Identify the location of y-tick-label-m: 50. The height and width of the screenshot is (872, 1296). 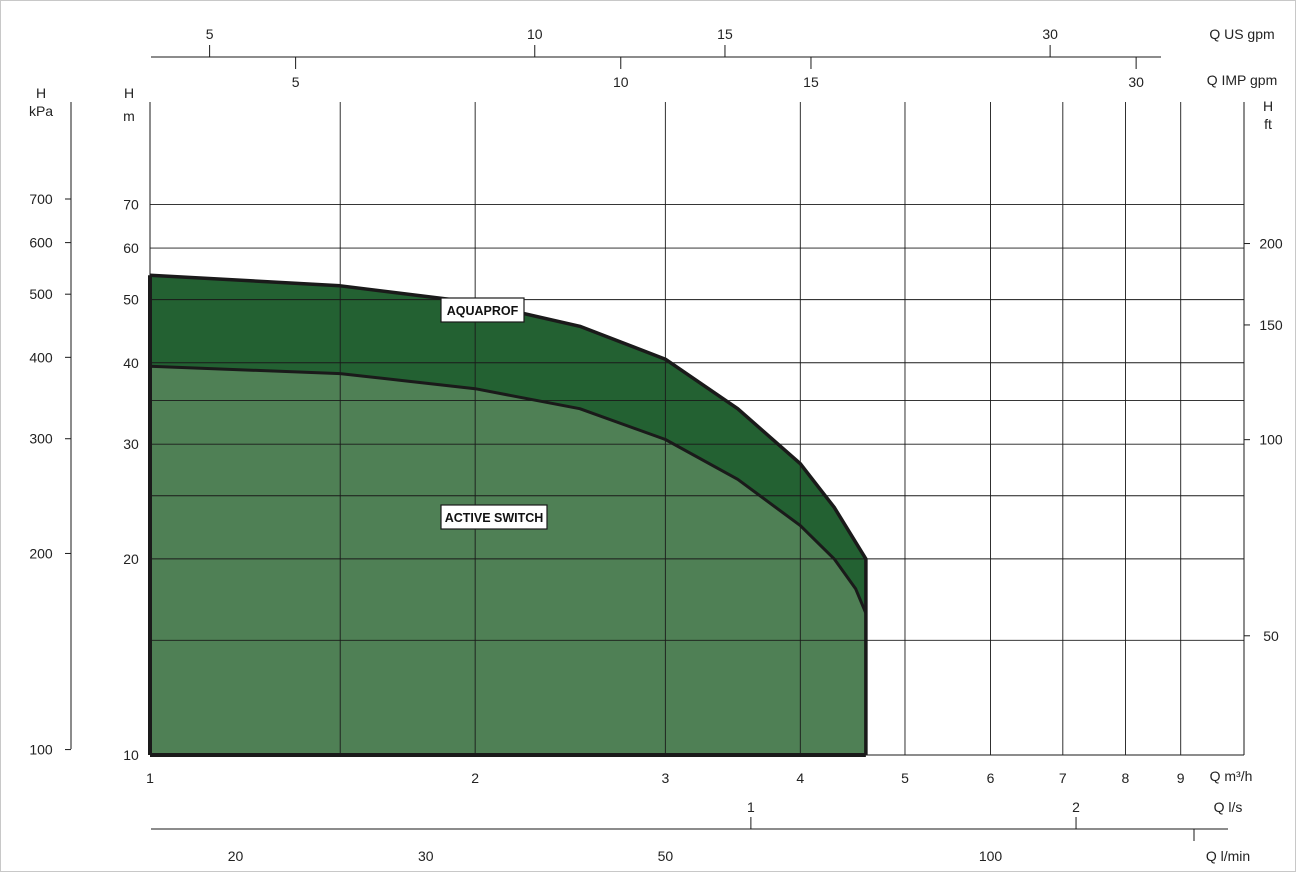
(131, 300).